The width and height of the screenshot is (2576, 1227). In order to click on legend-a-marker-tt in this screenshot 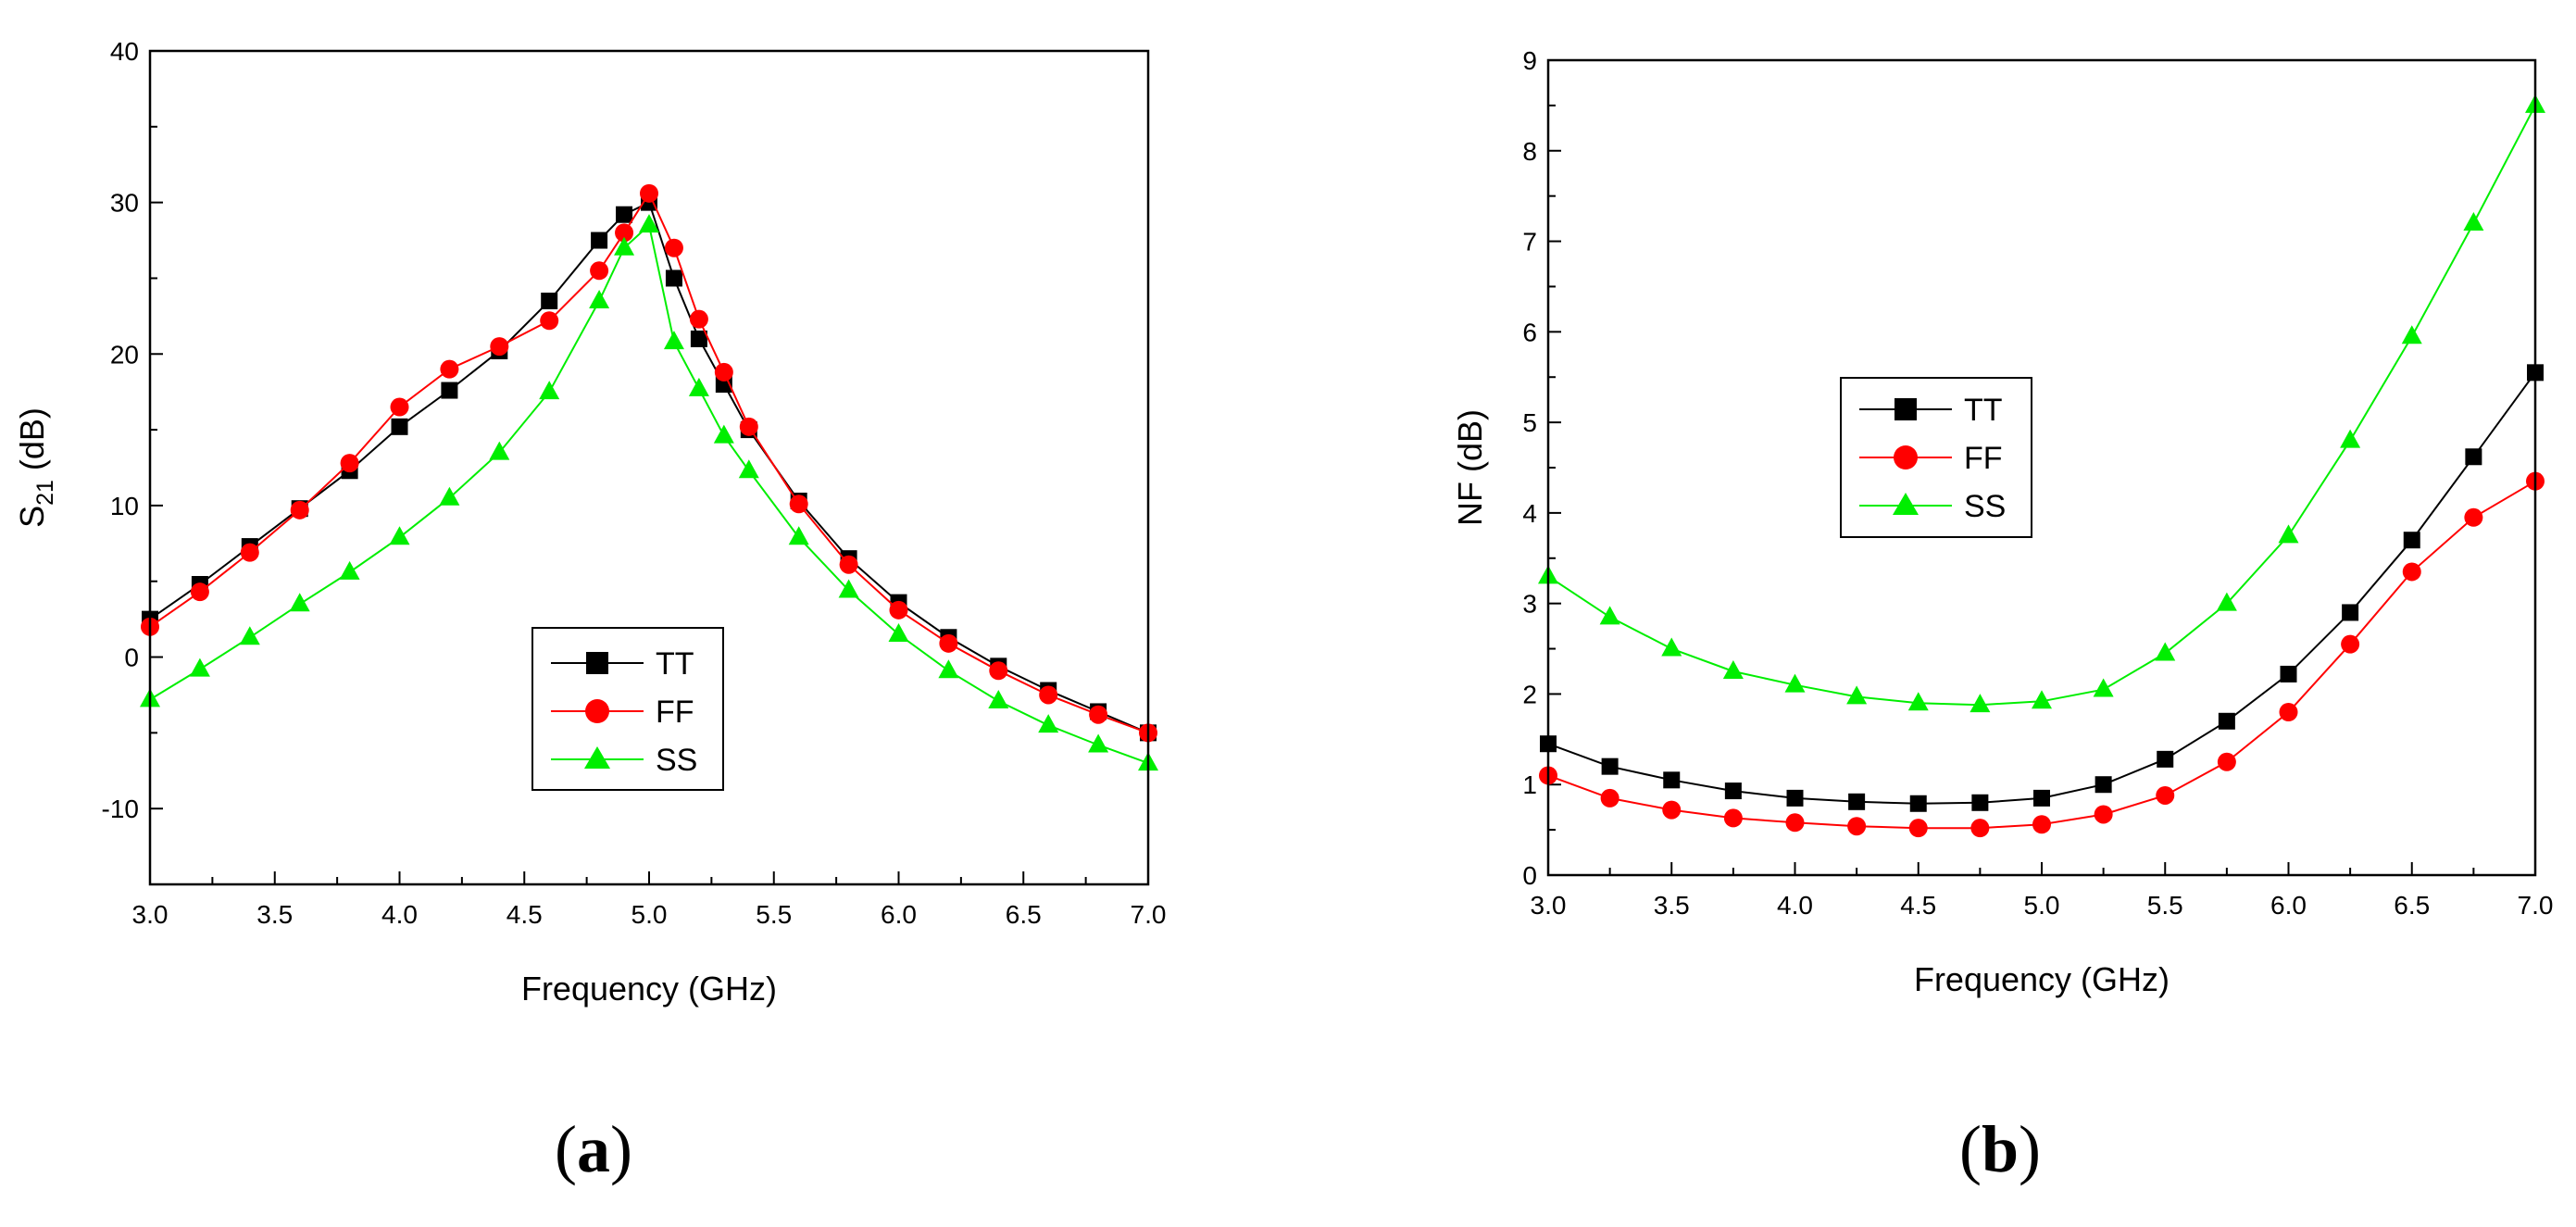, I will do `click(597, 663)`.